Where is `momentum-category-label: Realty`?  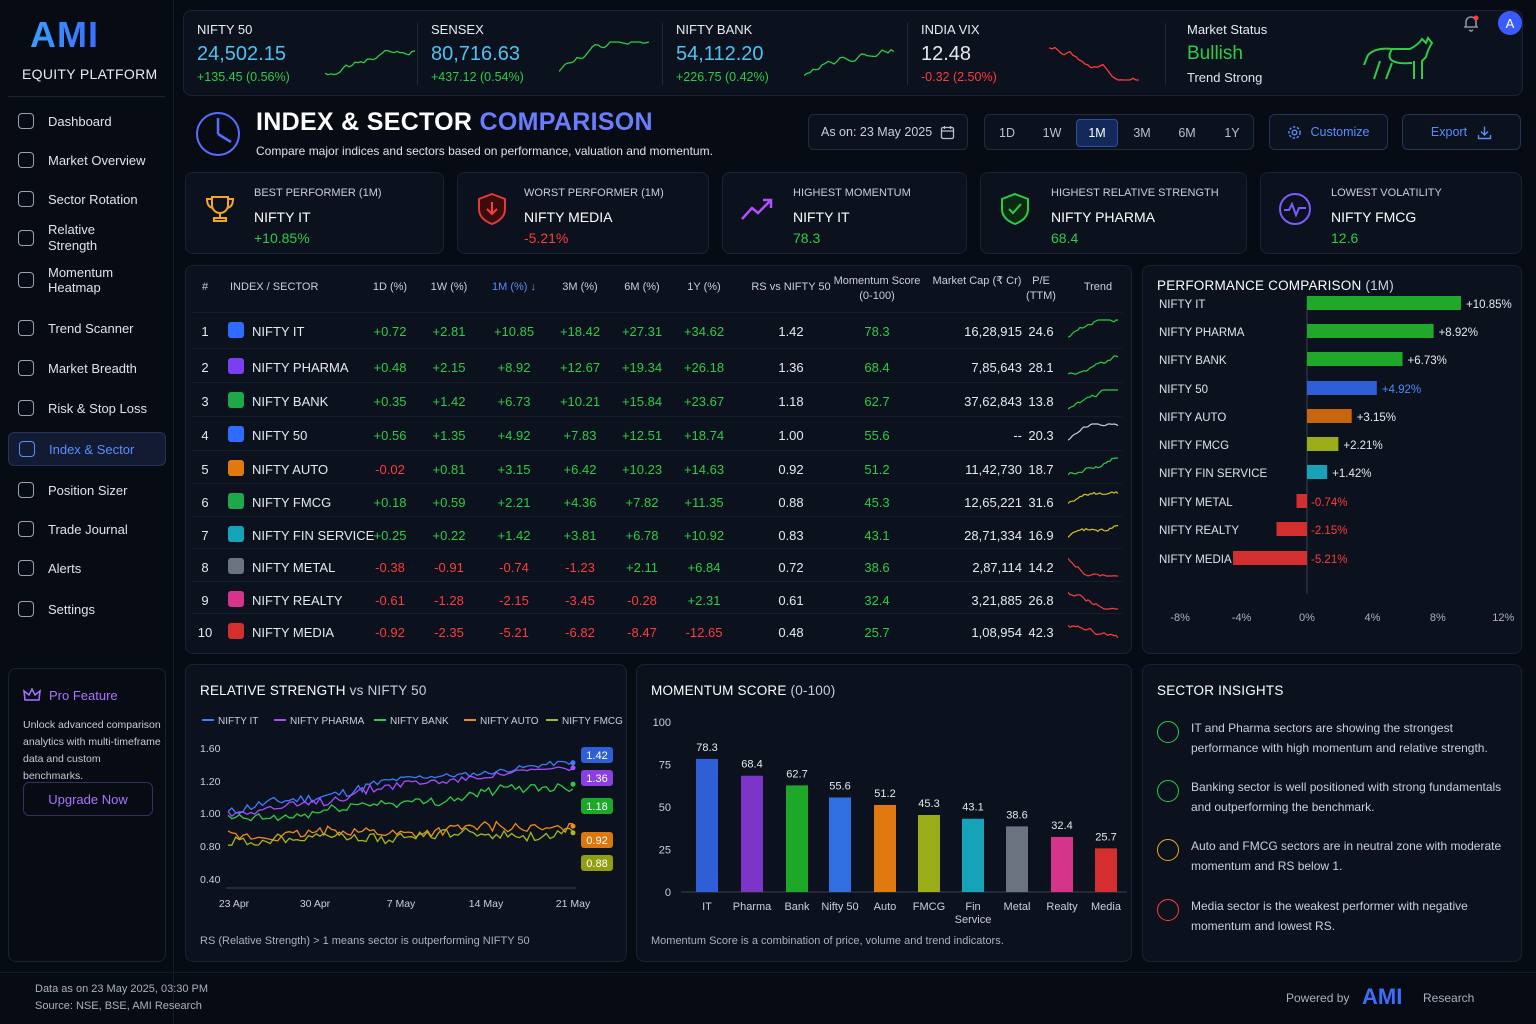
momentum-category-label: Realty is located at coordinates (1062, 907).